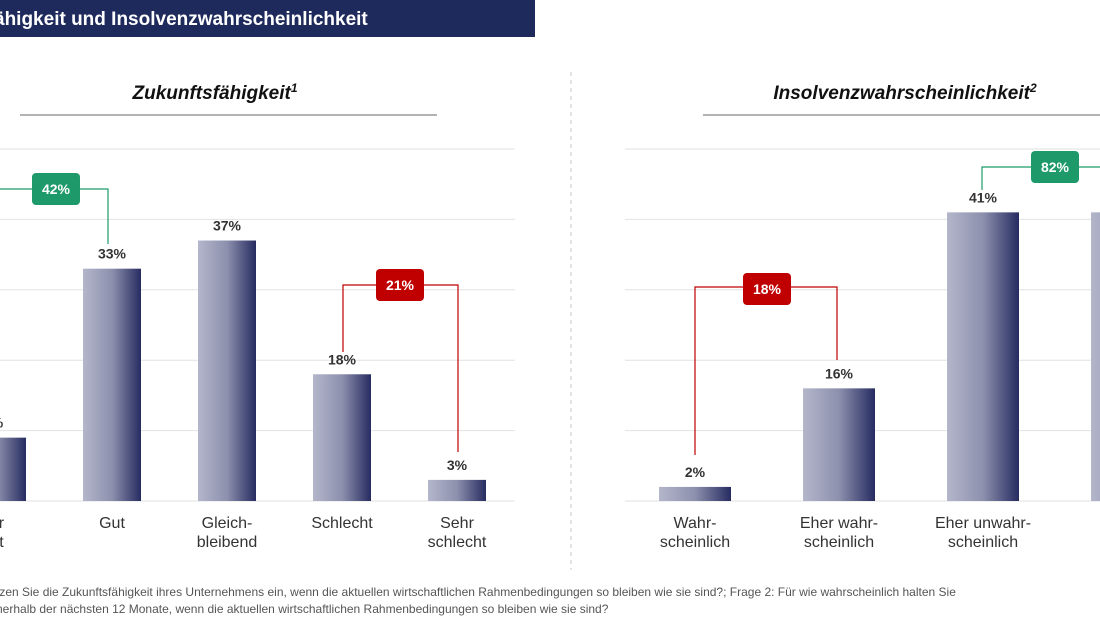  I want to click on x-tick-label: schlecht, so click(457, 542).